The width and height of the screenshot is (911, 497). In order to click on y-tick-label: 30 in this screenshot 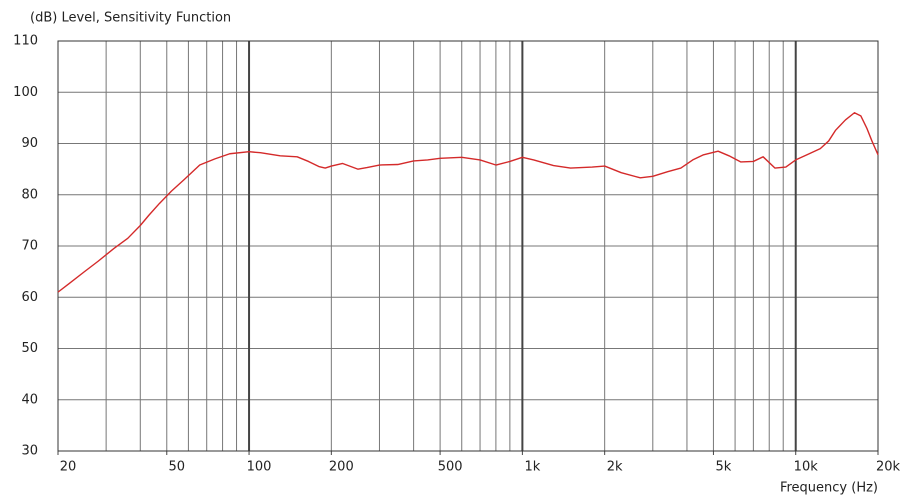, I will do `click(29, 451)`.